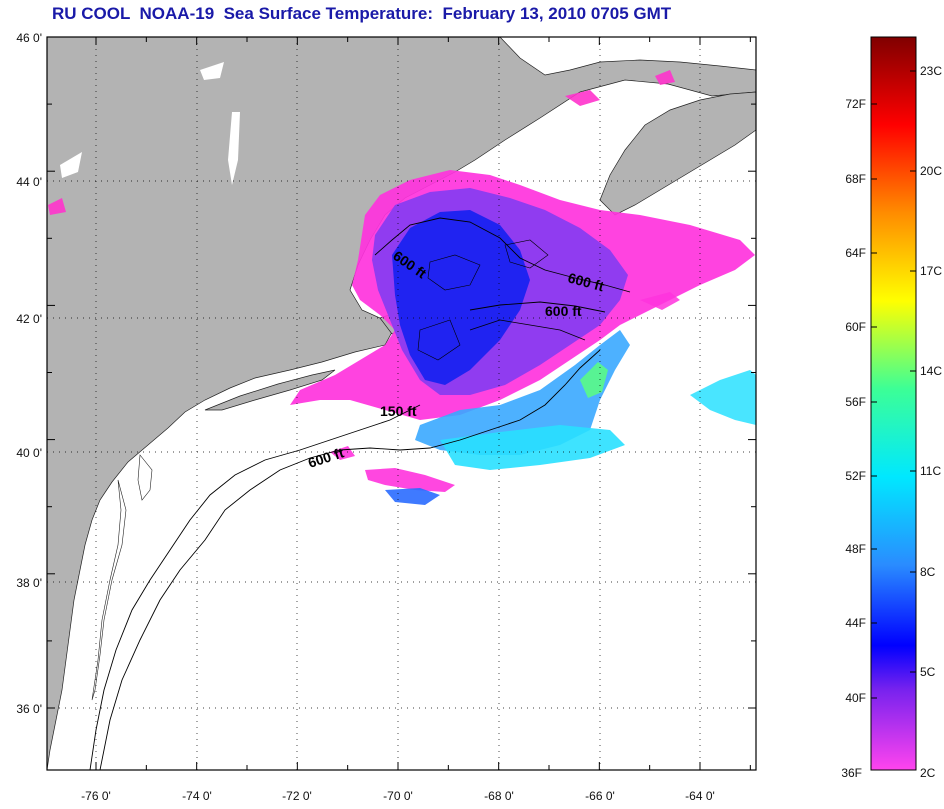  What do you see at coordinates (677, 153) in the screenshot?
I see `land-nova-scotia` at bounding box center [677, 153].